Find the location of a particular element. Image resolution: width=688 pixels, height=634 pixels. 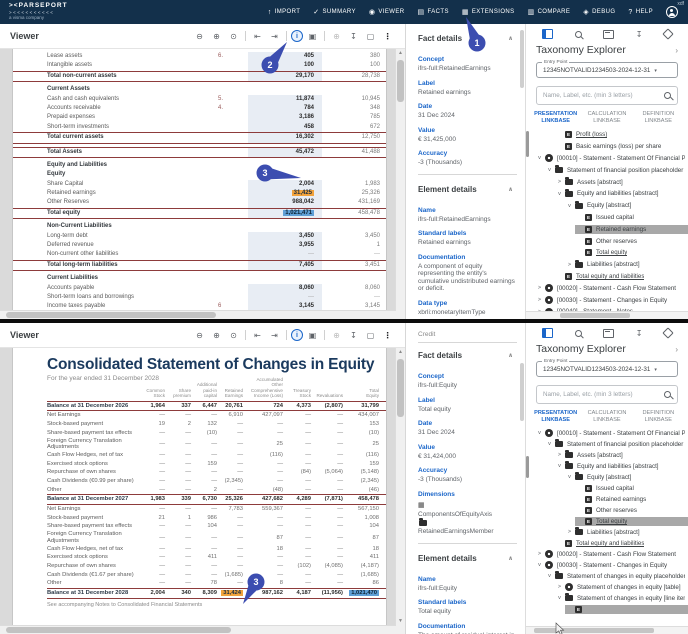

tagged-fact-highlight: 31,424 is located at coordinates (232, 593).